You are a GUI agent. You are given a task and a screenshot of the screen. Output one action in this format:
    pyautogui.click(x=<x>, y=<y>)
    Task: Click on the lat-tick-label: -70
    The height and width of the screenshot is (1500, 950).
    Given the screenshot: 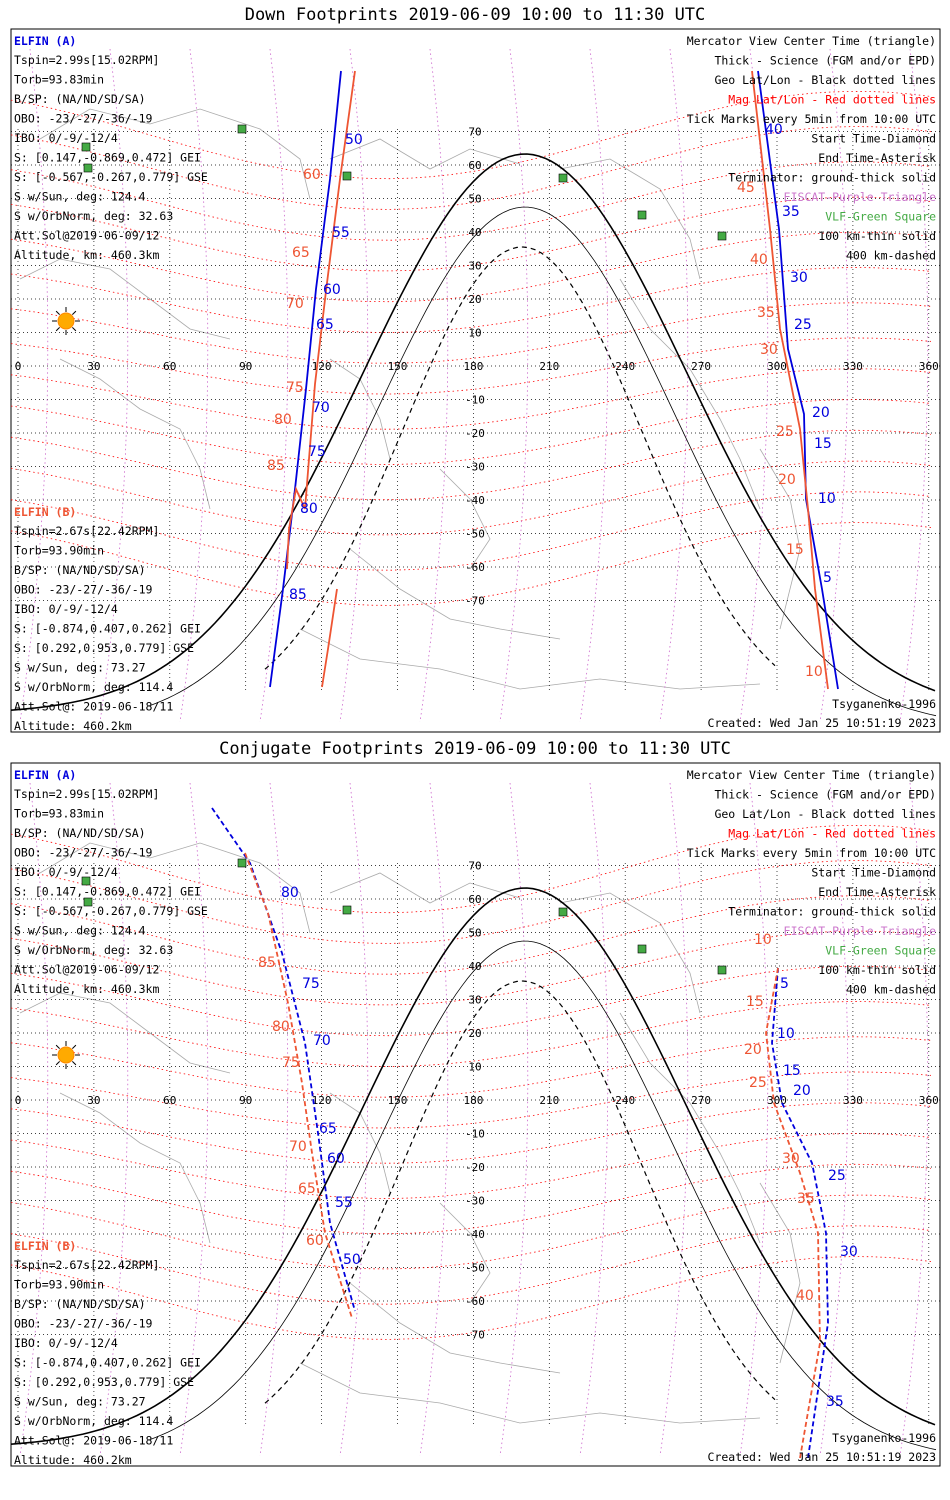 What is the action you would take?
    pyautogui.click(x=475, y=1335)
    